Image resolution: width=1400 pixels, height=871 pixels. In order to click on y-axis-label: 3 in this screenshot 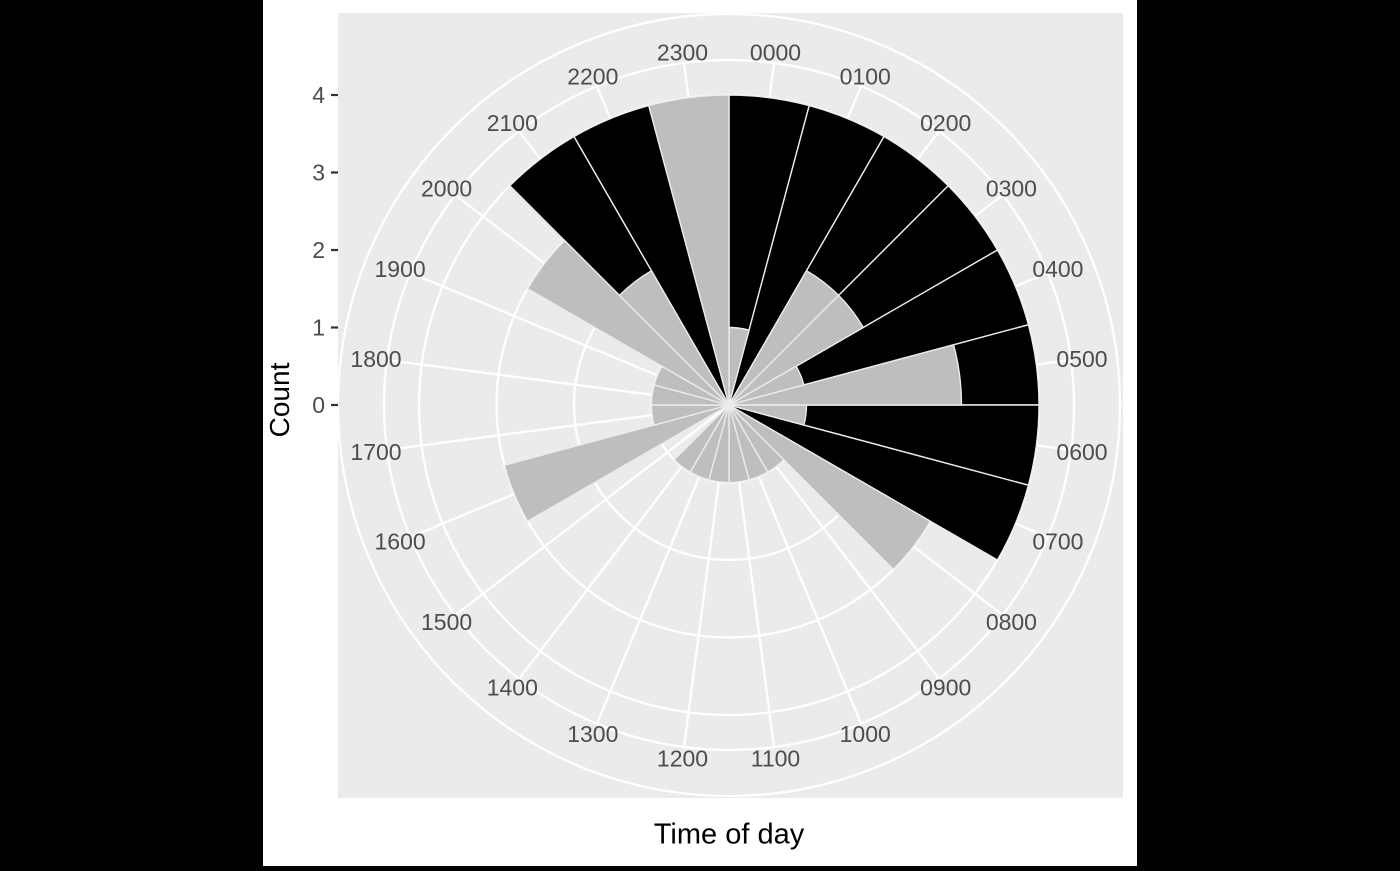, I will do `click(318, 173)`.